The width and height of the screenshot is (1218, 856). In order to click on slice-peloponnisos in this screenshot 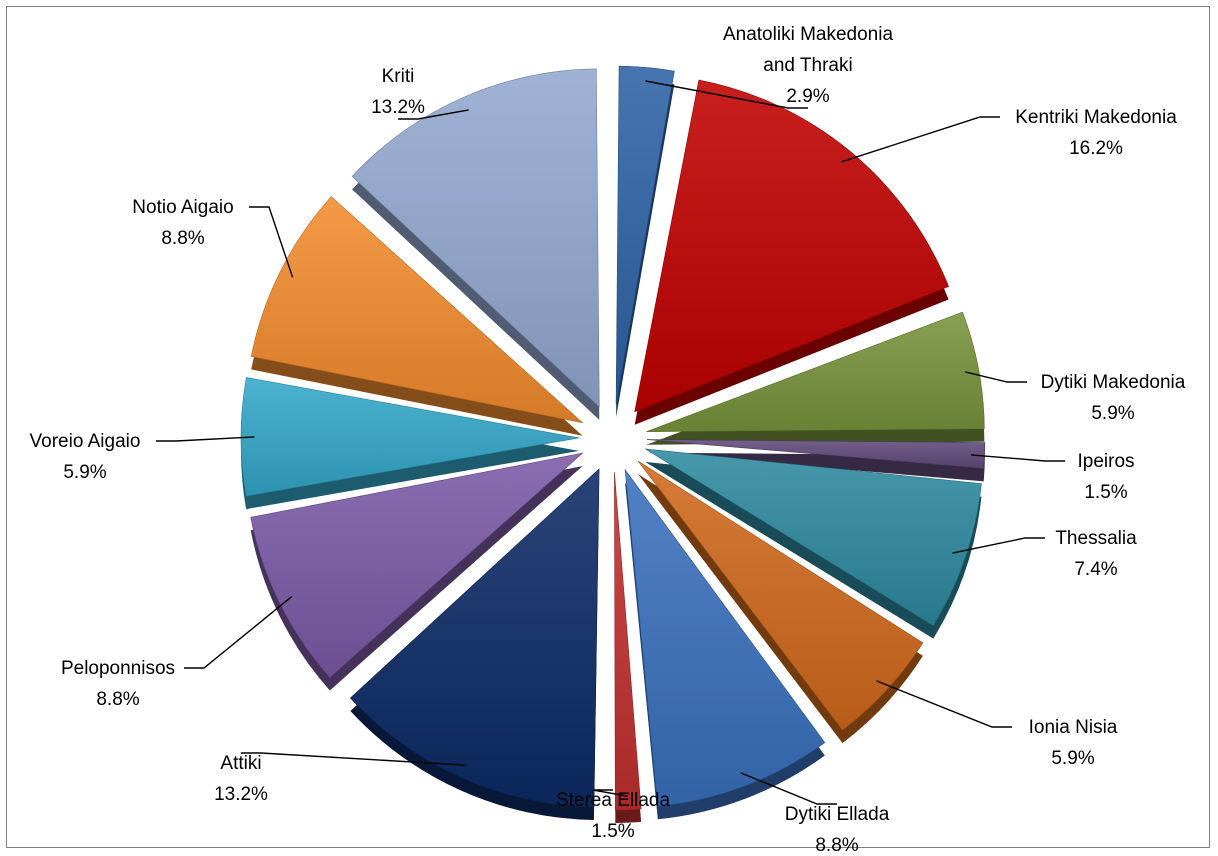, I will do `click(417, 565)`.